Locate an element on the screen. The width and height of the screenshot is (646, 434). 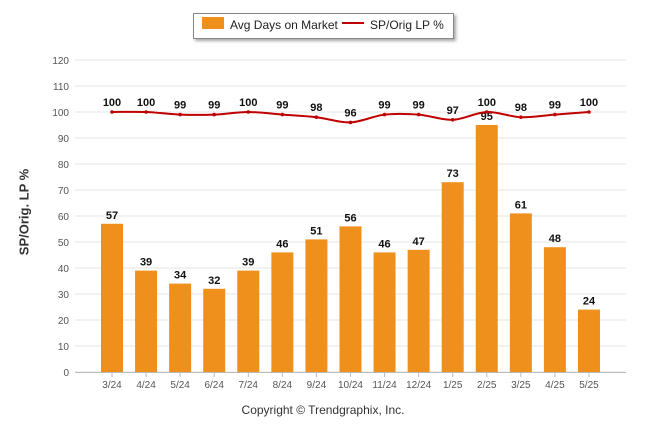
y-tick-label: 90 is located at coordinates (64, 139).